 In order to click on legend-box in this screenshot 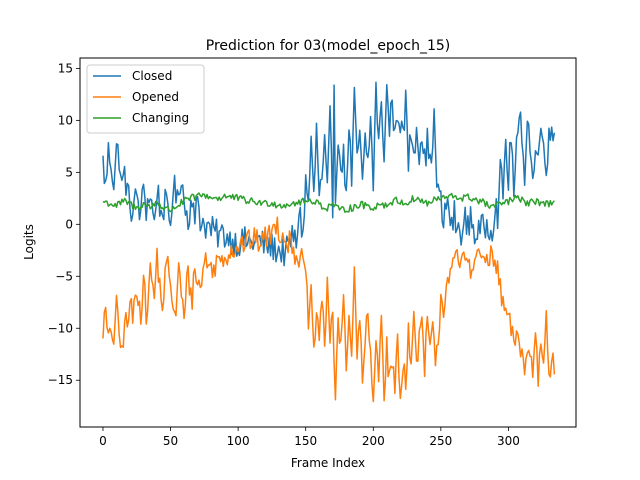, I will do `click(145, 99)`.